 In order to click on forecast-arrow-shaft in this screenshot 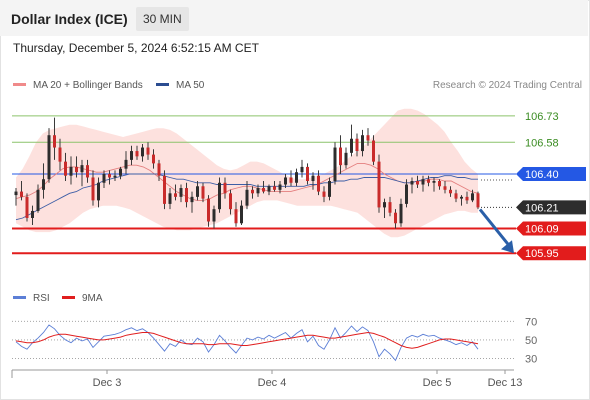, I will do `click(494, 227)`.